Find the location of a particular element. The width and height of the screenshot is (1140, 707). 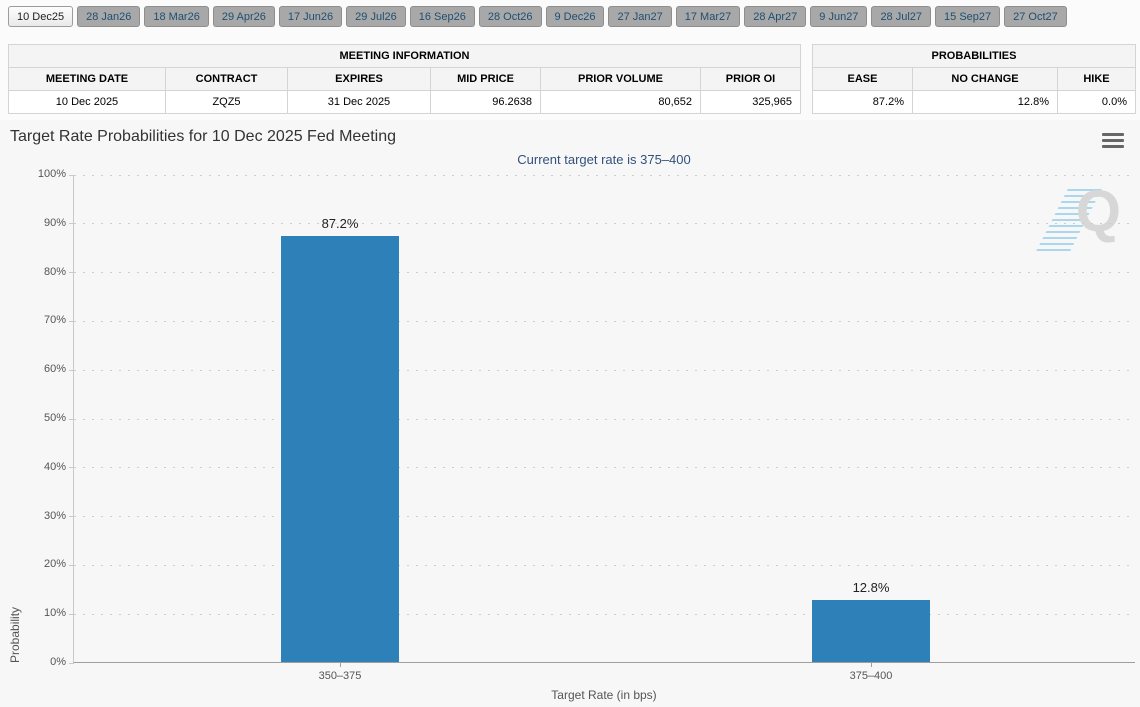

tab-16-sep26: 16 Sep26 is located at coordinates (442, 16).